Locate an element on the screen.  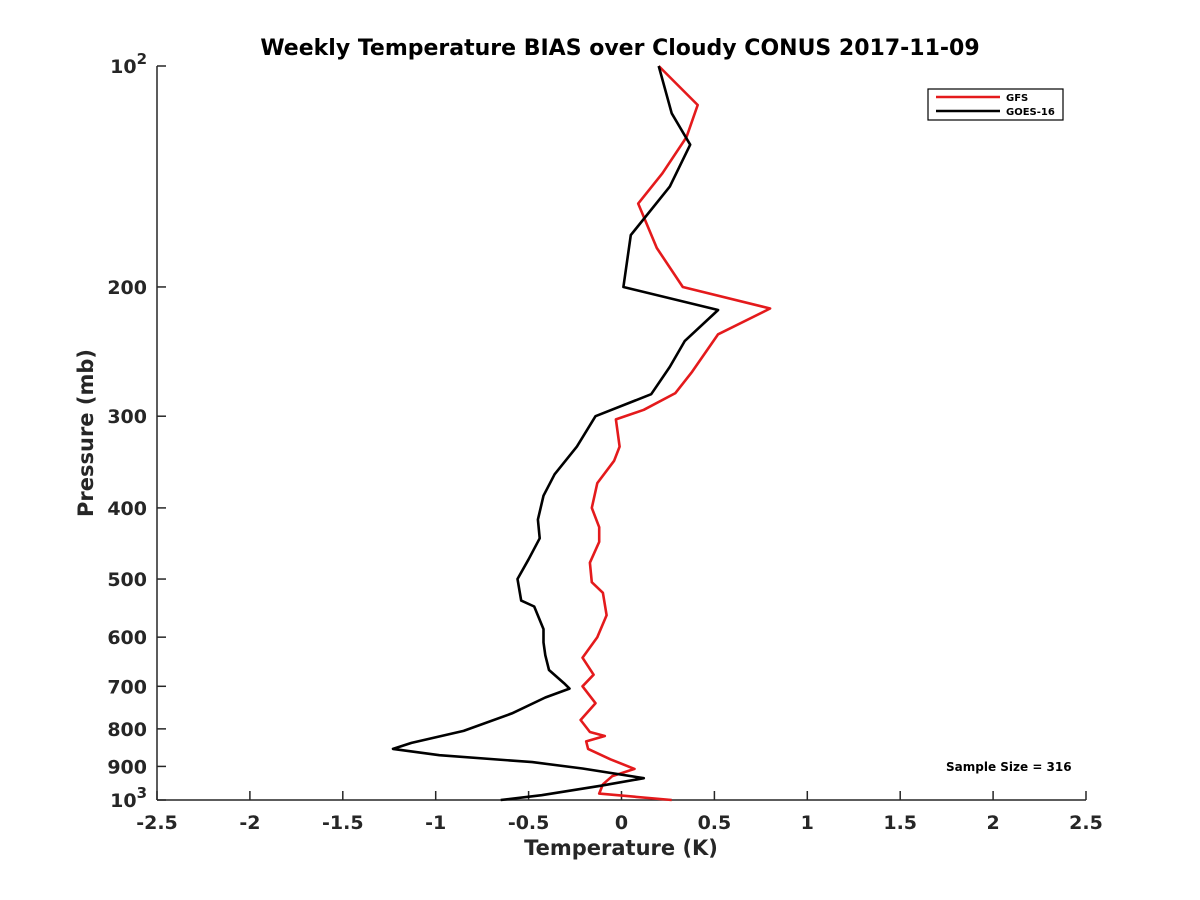
y-tick-label: 400 is located at coordinates (127, 509).